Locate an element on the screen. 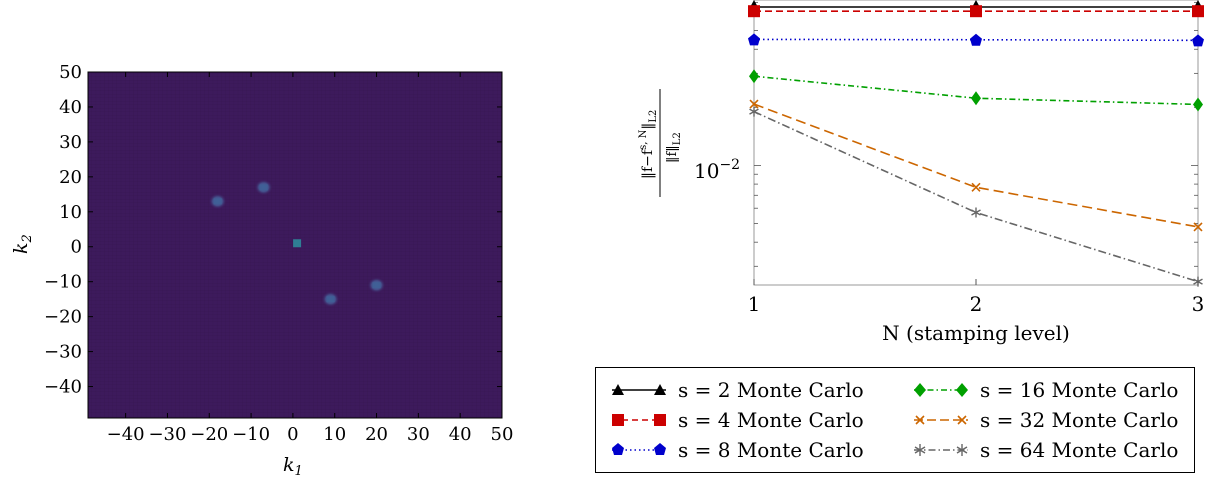 The height and width of the screenshot is (477, 1212). x-tick-label: 2 is located at coordinates (976, 304).